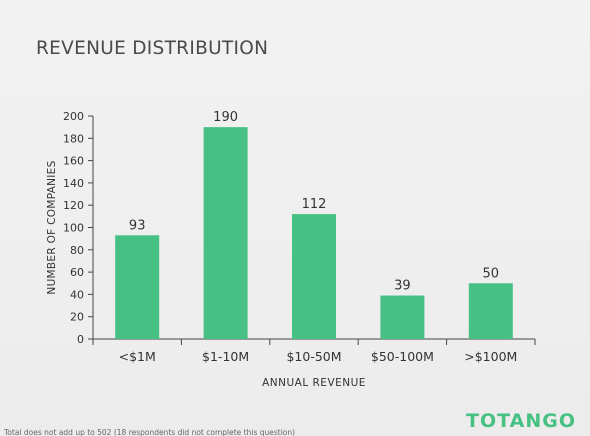 The height and width of the screenshot is (436, 590). Describe the element at coordinates (73, 228) in the screenshot. I see `y-tick-label: 100` at that location.